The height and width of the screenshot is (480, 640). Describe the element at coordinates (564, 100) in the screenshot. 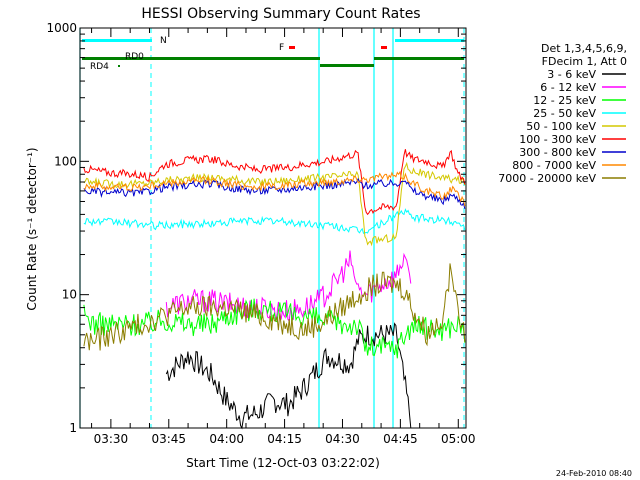

I see `legend-label-2: 12 - 25 keV` at that location.